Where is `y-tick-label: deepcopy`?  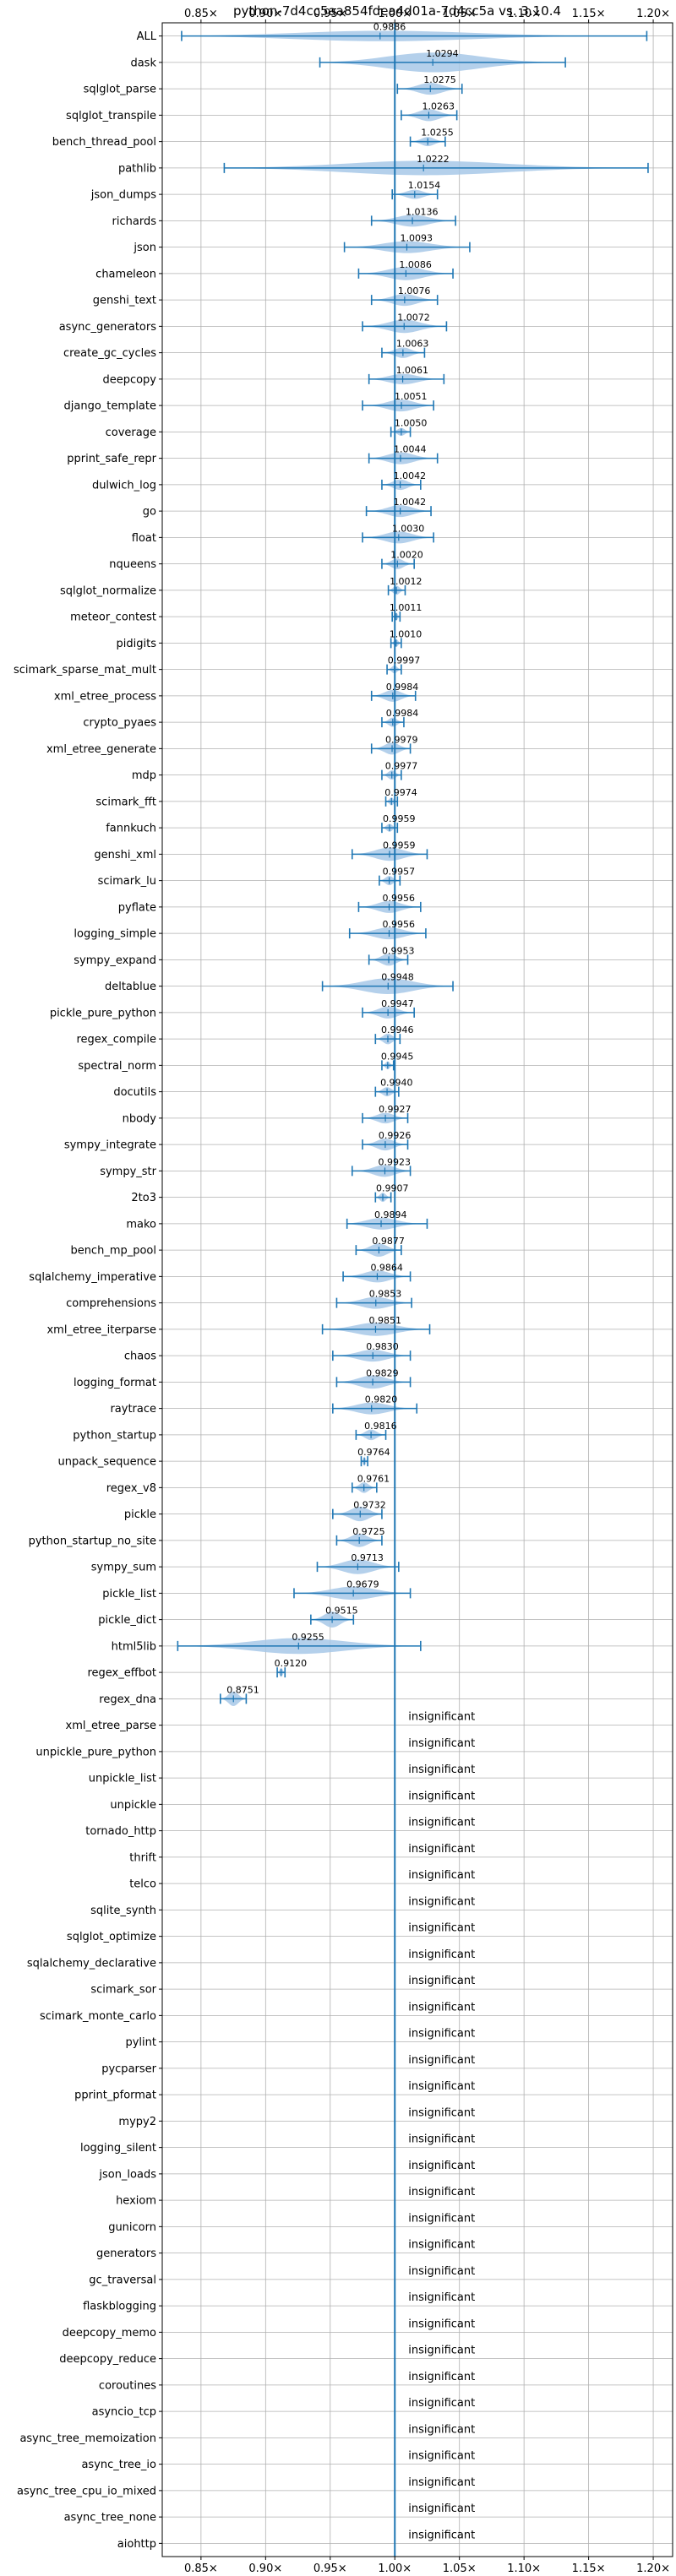 y-tick-label: deepcopy is located at coordinates (129, 379).